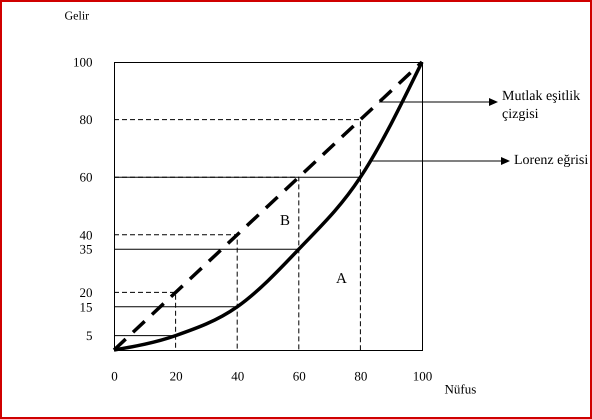  What do you see at coordinates (86, 234) in the screenshot?
I see `y-tick-label: 40` at bounding box center [86, 234].